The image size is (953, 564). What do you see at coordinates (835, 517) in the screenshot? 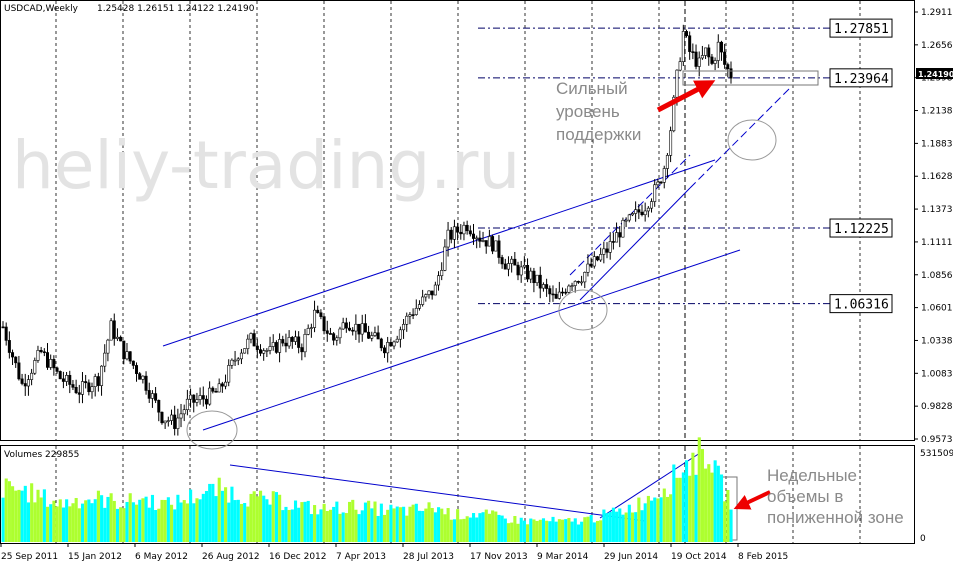
I see `annotation-line: пониженной зоне` at bounding box center [835, 517].